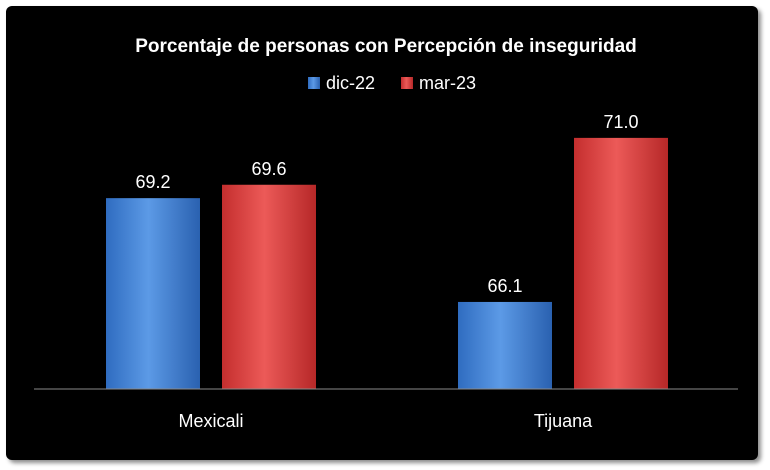  Describe the element at coordinates (268, 169) in the screenshot. I see `value-label-mexicali-mar-23: 69.6` at that location.